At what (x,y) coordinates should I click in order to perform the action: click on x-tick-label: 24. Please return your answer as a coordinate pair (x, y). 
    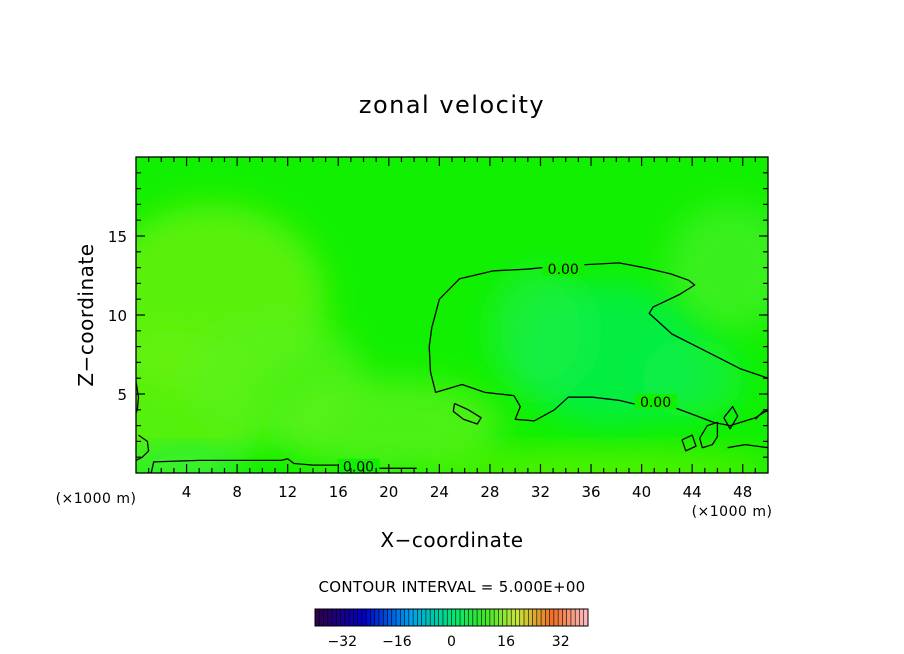
    Looking at the image, I should click on (439, 492).